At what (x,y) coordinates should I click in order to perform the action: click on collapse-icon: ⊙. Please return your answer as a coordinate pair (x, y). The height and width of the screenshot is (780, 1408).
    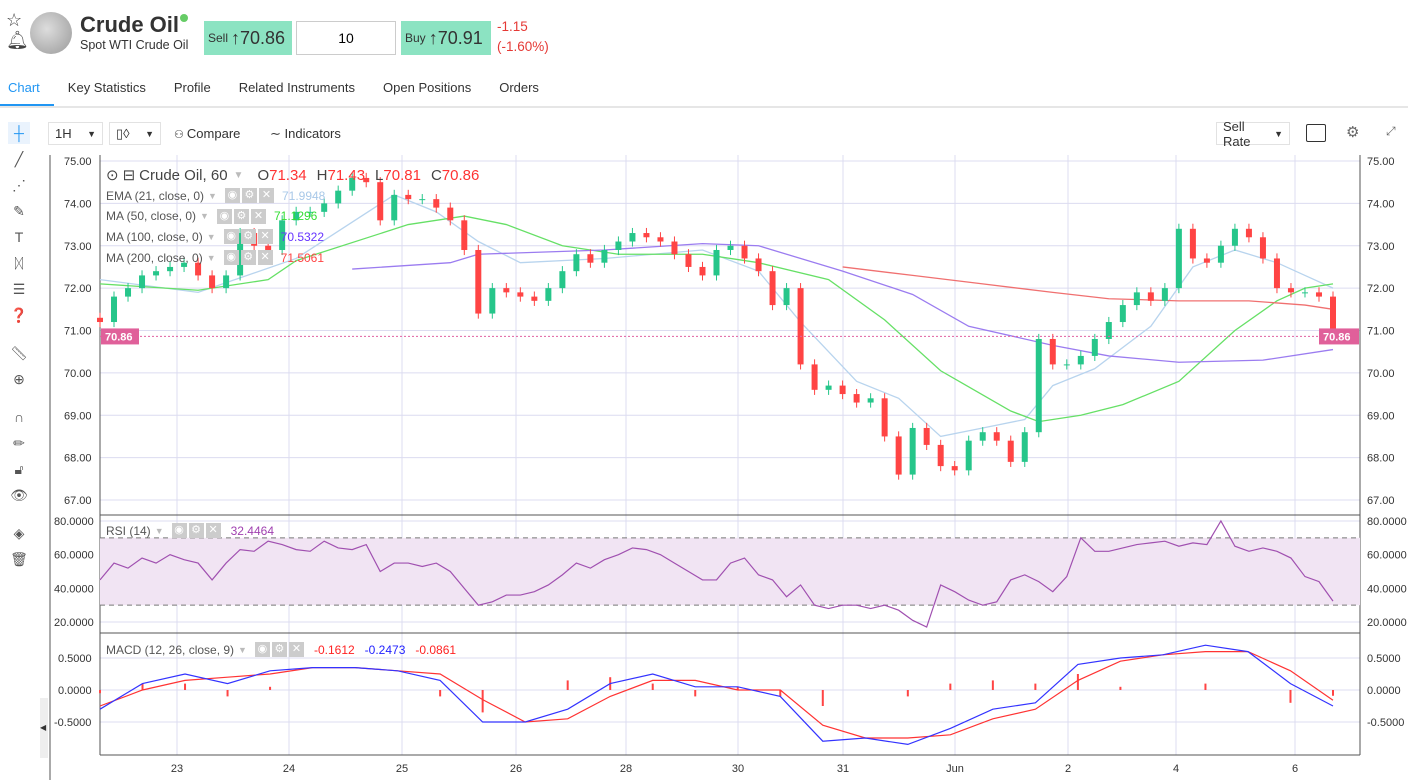
    Looking at the image, I should click on (112, 175).